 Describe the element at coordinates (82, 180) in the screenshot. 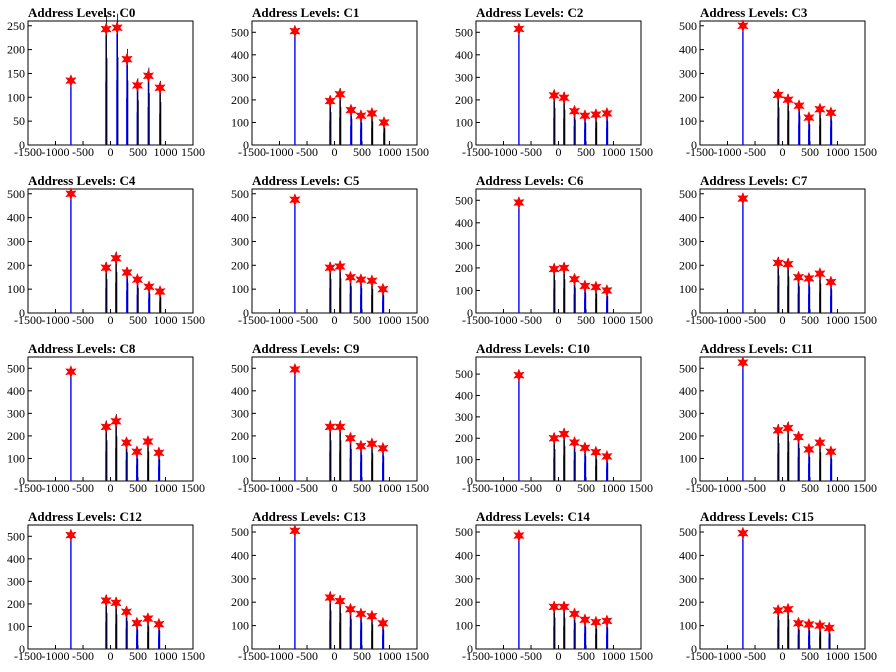

I see `panel-title: Address Levels: C4` at that location.